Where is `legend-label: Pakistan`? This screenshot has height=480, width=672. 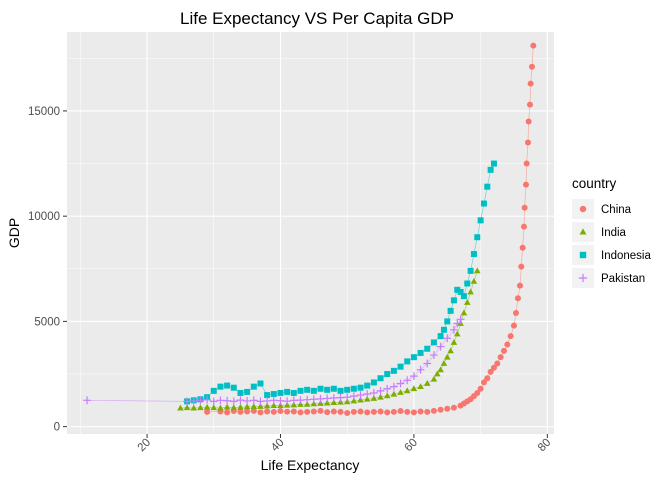
legend-label: Pakistan is located at coordinates (623, 279).